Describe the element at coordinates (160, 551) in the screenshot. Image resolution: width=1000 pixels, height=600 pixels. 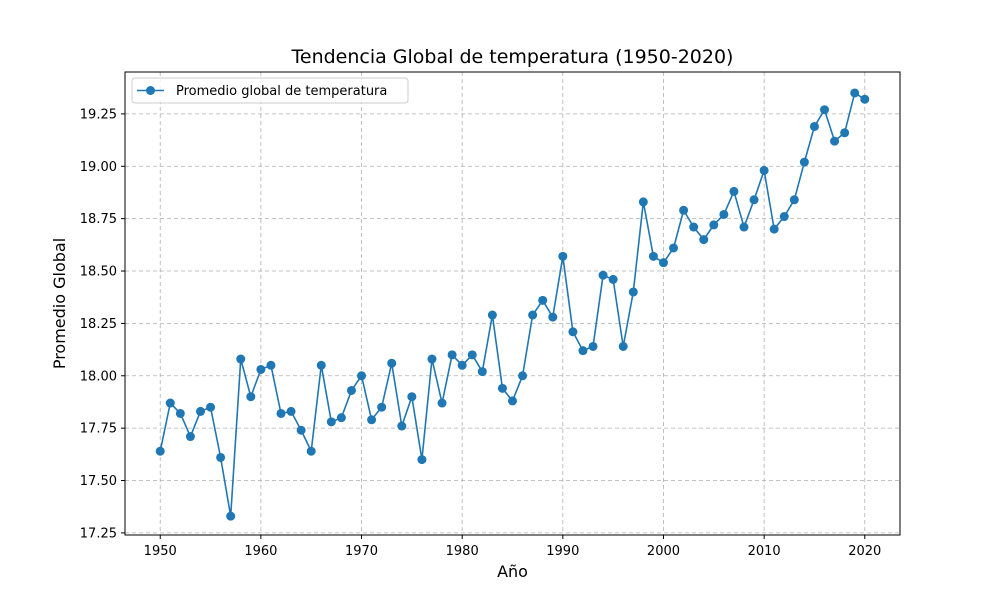
I see `x-tick-label: 1950` at that location.